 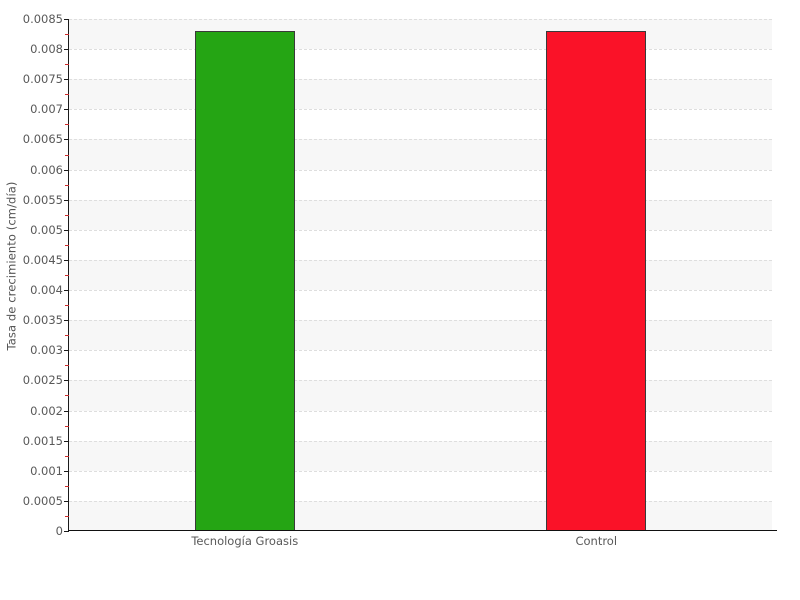 I want to click on y-axis-tick-label: 0.003, so click(x=46, y=350).